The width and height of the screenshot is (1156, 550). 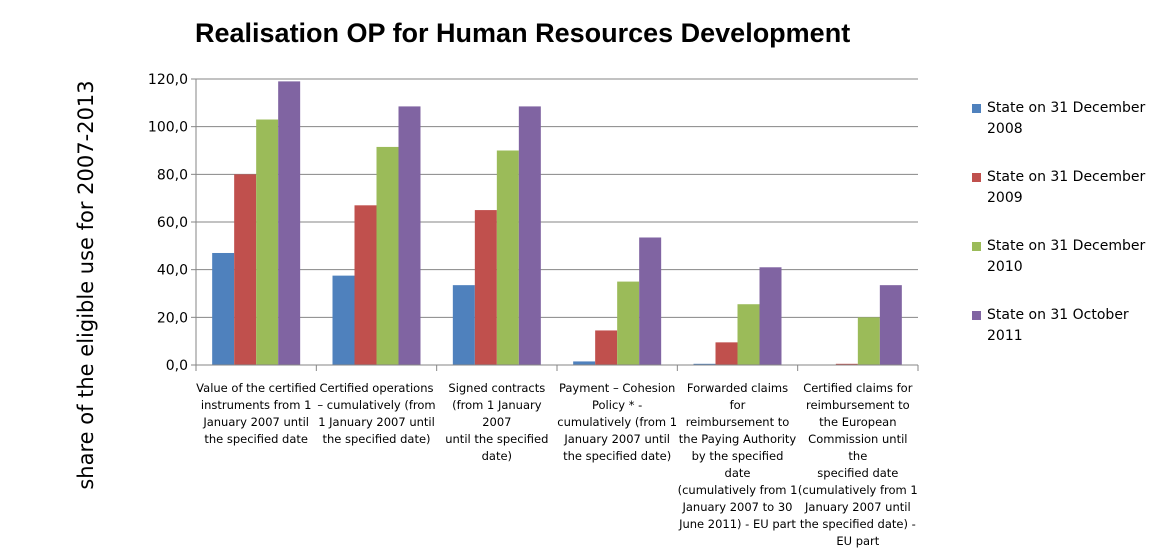 I want to click on x-tick-label-line: cumulatively (from 1, so click(x=617, y=422).